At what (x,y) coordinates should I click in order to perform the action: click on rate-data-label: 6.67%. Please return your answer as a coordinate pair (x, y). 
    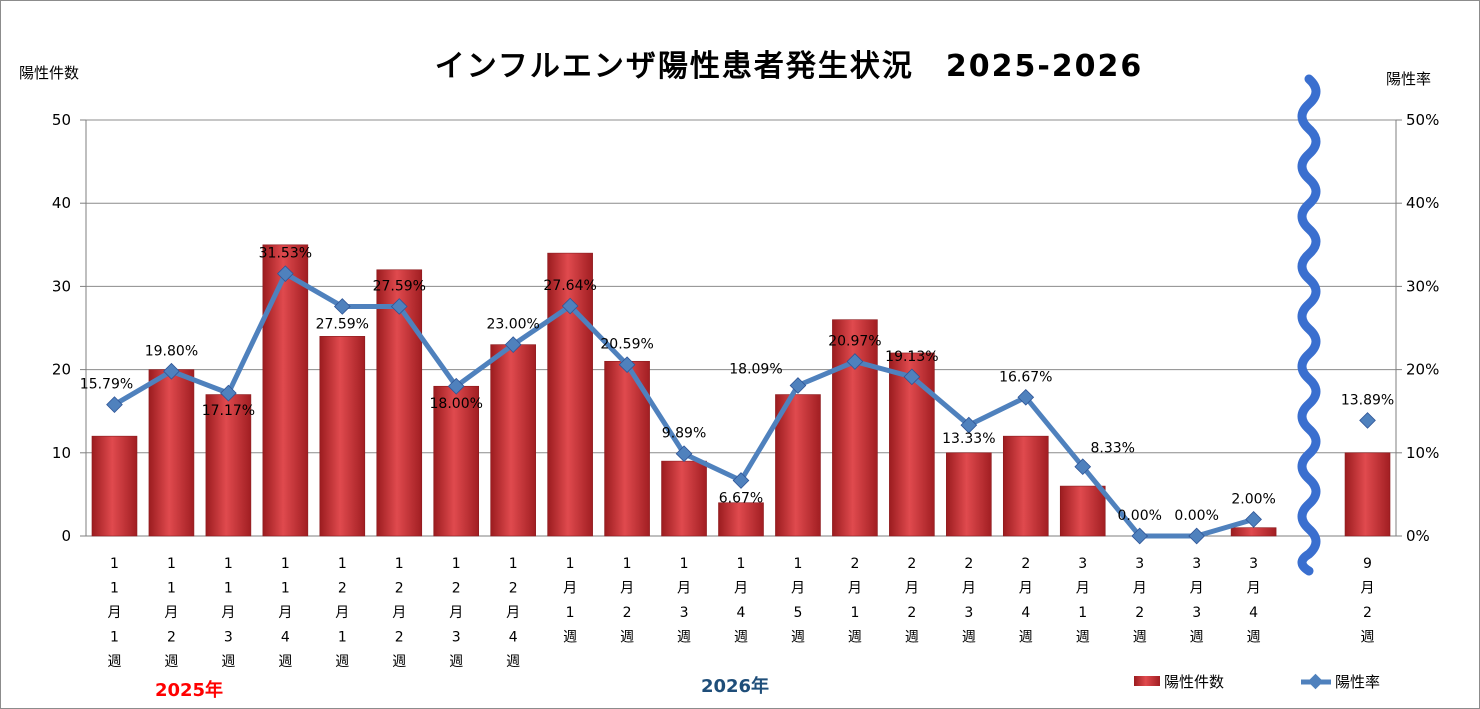
    Looking at the image, I should click on (741, 499).